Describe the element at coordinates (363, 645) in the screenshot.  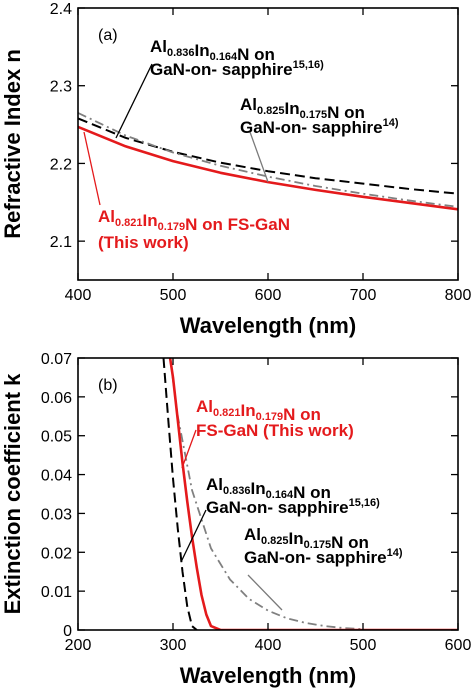
I see `panel-b-xtick-label: 500` at that location.